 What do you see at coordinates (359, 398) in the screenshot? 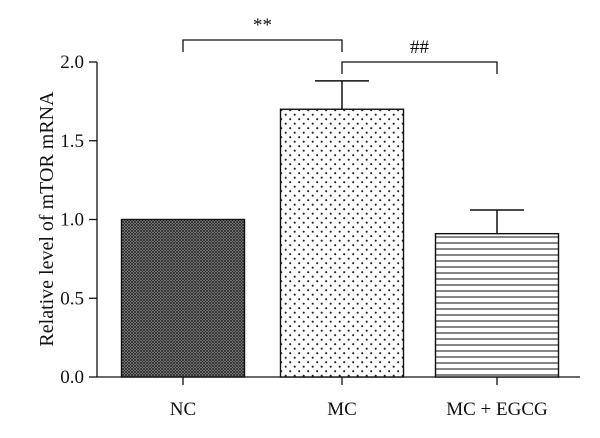
I see `x-ticks: NC MC MC + EGCG` at bounding box center [359, 398].